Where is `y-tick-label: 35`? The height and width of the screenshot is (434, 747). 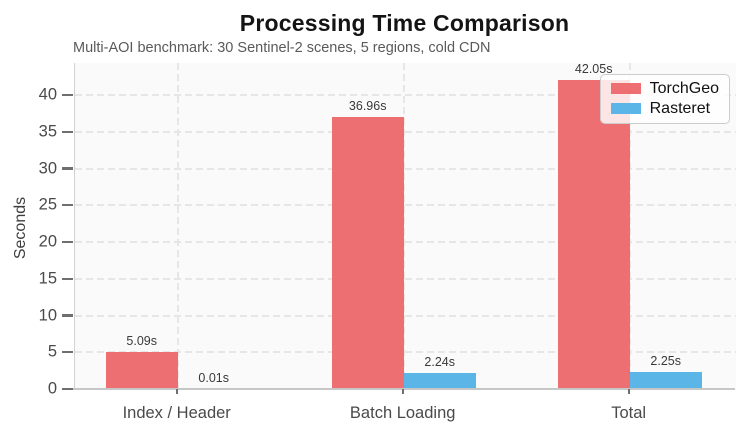
y-tick-label: 35 is located at coordinates (47, 131).